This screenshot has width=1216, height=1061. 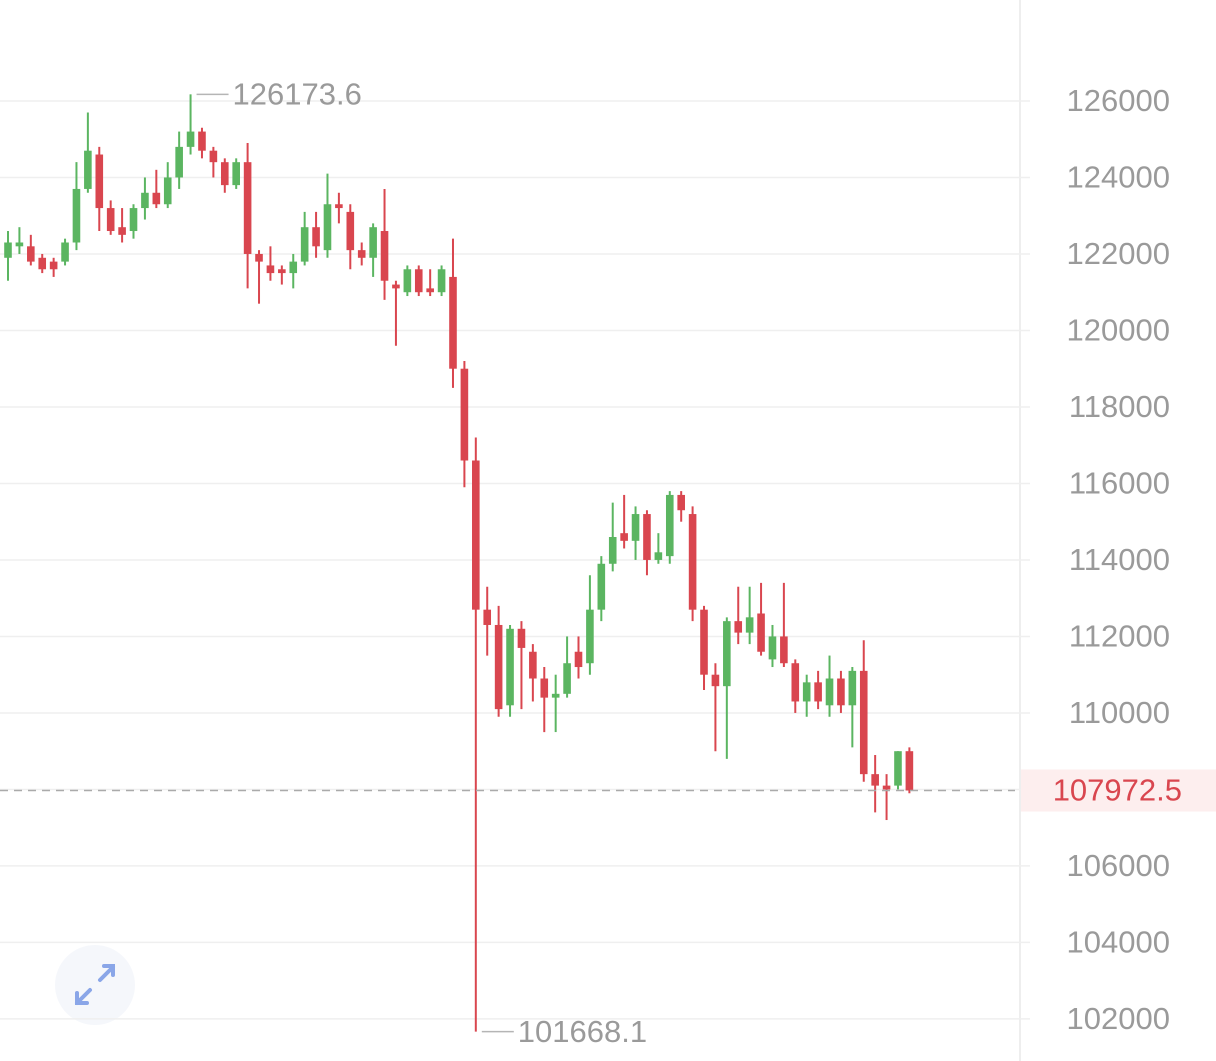 What do you see at coordinates (1119, 483) in the screenshot?
I see `y-tick-label: 116000` at bounding box center [1119, 483].